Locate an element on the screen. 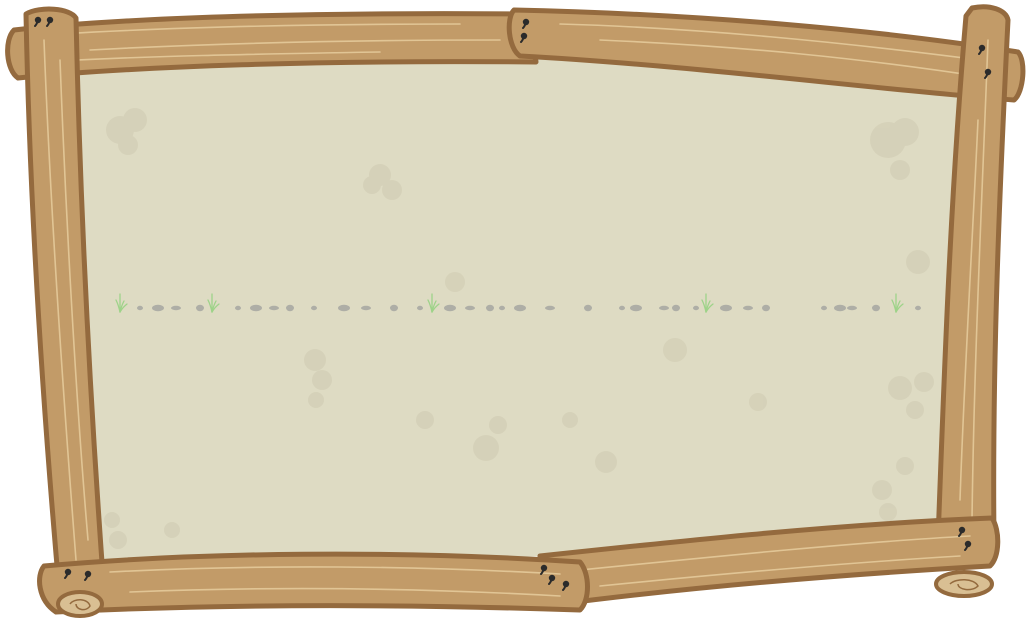  log-bottom-left is located at coordinates (313, 583).